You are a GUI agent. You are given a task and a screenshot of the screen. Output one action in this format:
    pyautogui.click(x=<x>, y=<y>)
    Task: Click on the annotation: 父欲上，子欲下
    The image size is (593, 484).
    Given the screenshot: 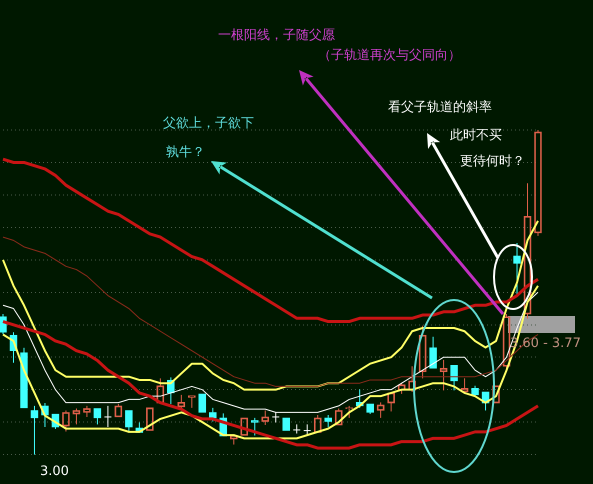 What is the action you would take?
    pyautogui.click(x=208, y=123)
    